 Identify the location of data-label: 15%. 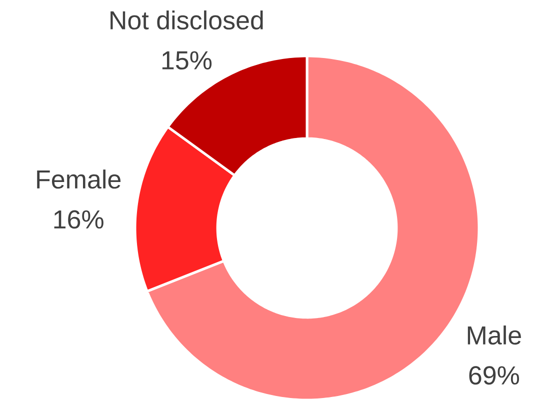
(187, 60).